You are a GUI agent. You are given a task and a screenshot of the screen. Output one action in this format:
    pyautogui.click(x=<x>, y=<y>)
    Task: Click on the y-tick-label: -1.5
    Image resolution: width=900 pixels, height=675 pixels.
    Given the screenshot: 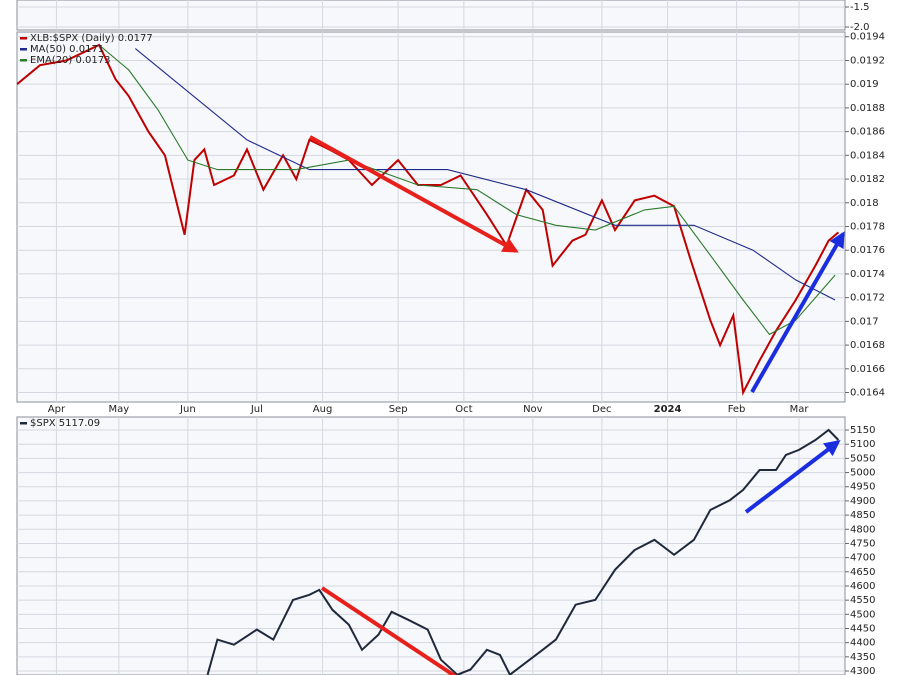 What is the action you would take?
    pyautogui.click(x=860, y=7)
    